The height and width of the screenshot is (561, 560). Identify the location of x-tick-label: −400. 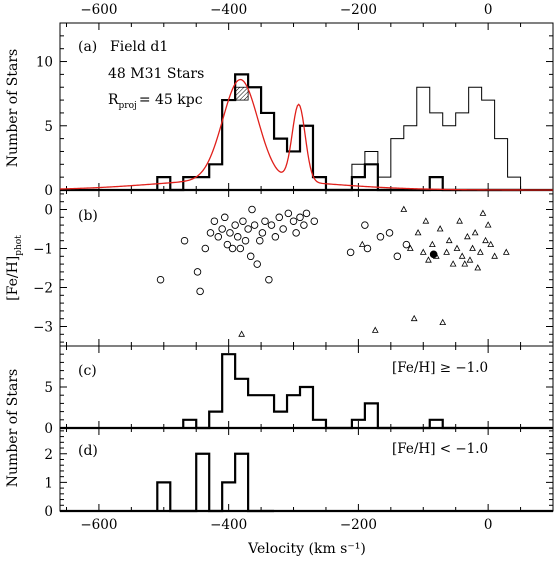
(228, 525).